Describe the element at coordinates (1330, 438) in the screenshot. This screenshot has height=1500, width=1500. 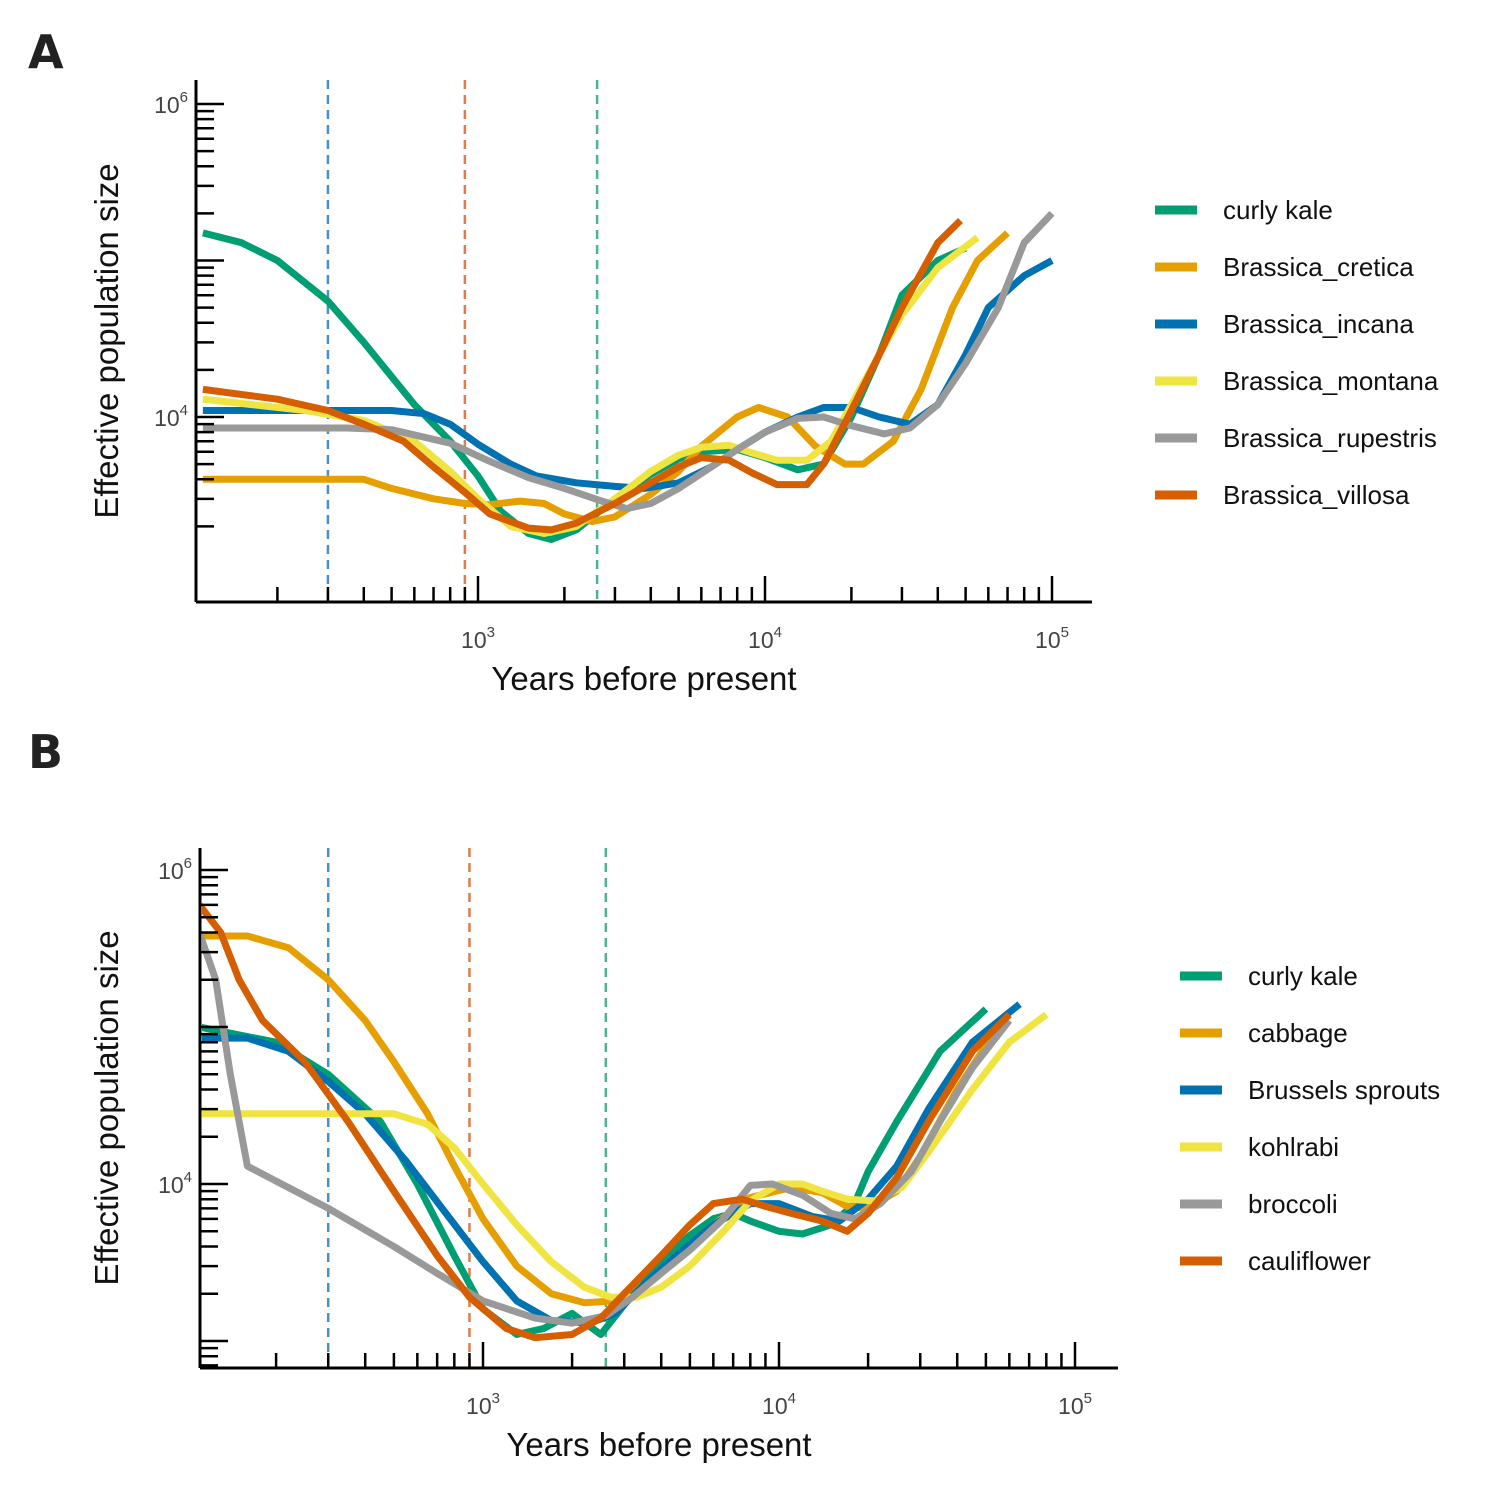
I see `legend-label: Brassica_rupestris` at that location.